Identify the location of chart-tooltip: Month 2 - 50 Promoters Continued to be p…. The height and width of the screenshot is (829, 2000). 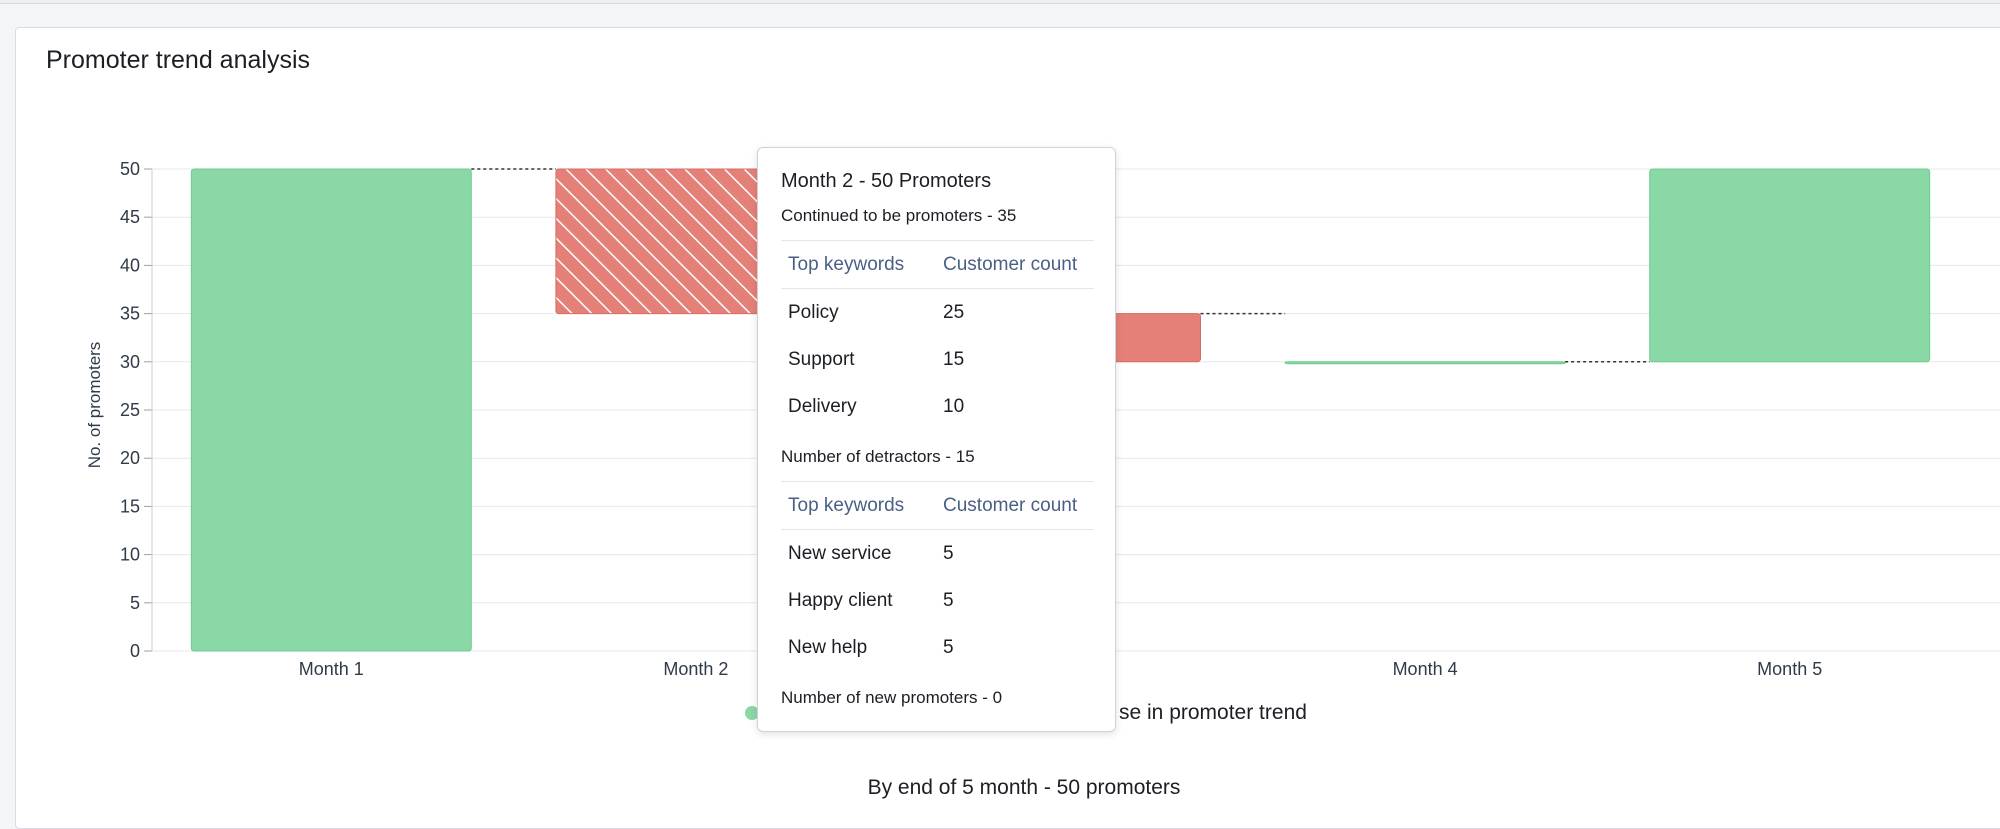
(936, 439).